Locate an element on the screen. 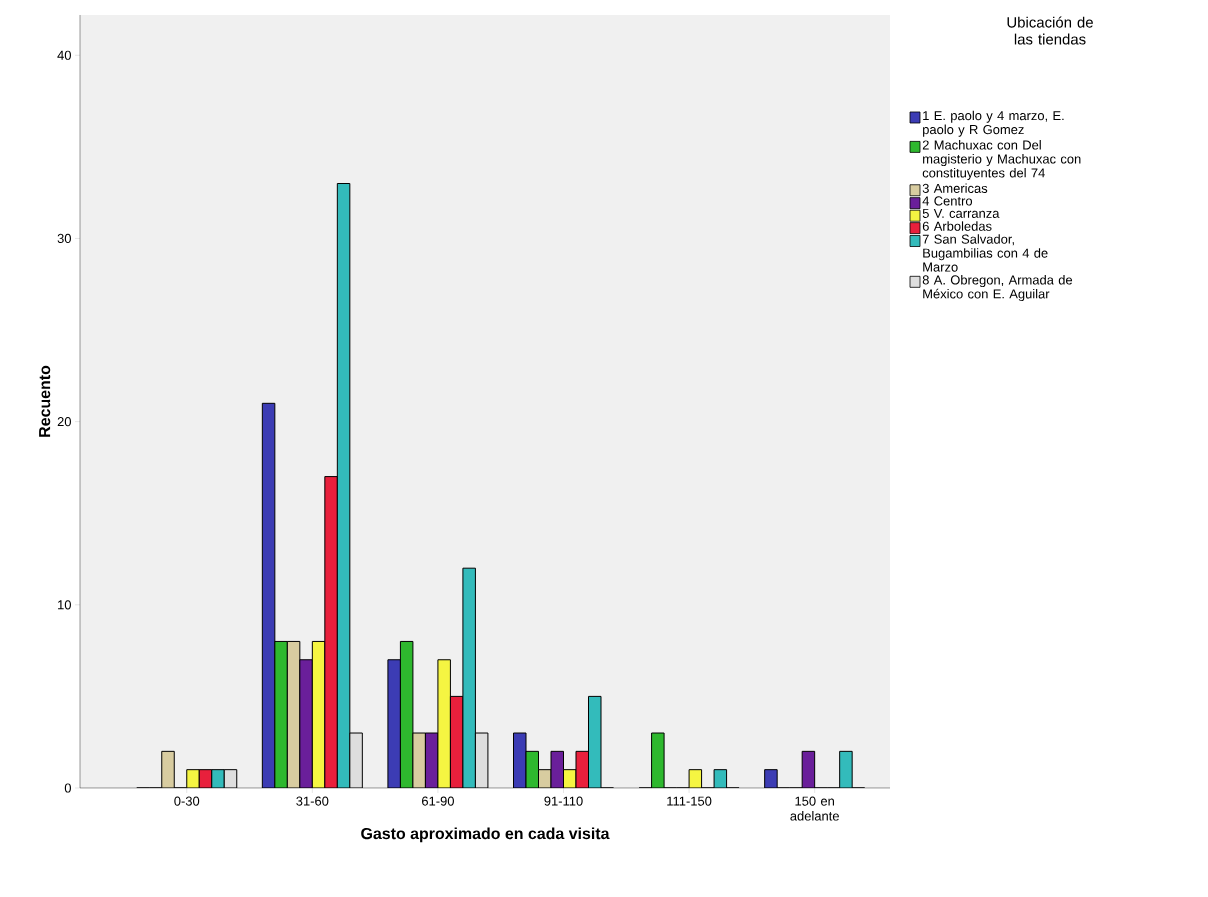  legend-label: 8 A. Obregon, Armada de México con E. Aguilar is located at coordinates (997, 288).